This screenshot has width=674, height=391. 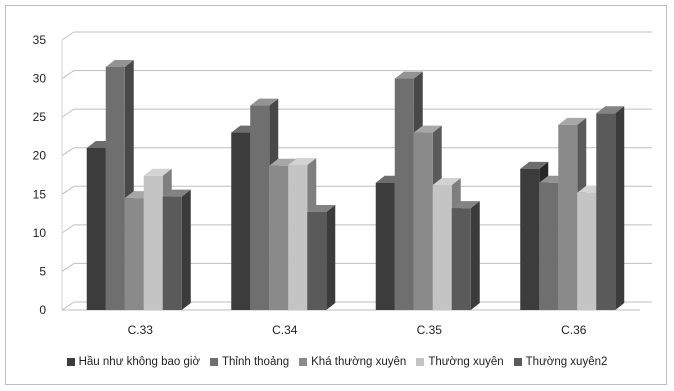 What do you see at coordinates (574, 330) in the screenshot?
I see `x-tick-label: C.36` at bounding box center [574, 330].